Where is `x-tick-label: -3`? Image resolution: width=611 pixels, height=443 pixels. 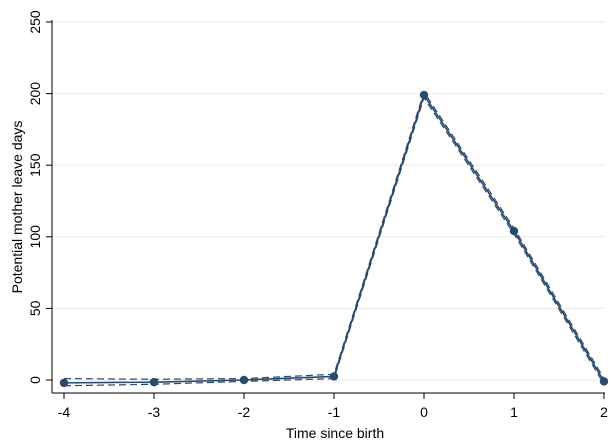 x-tick-label: -3 is located at coordinates (154, 412).